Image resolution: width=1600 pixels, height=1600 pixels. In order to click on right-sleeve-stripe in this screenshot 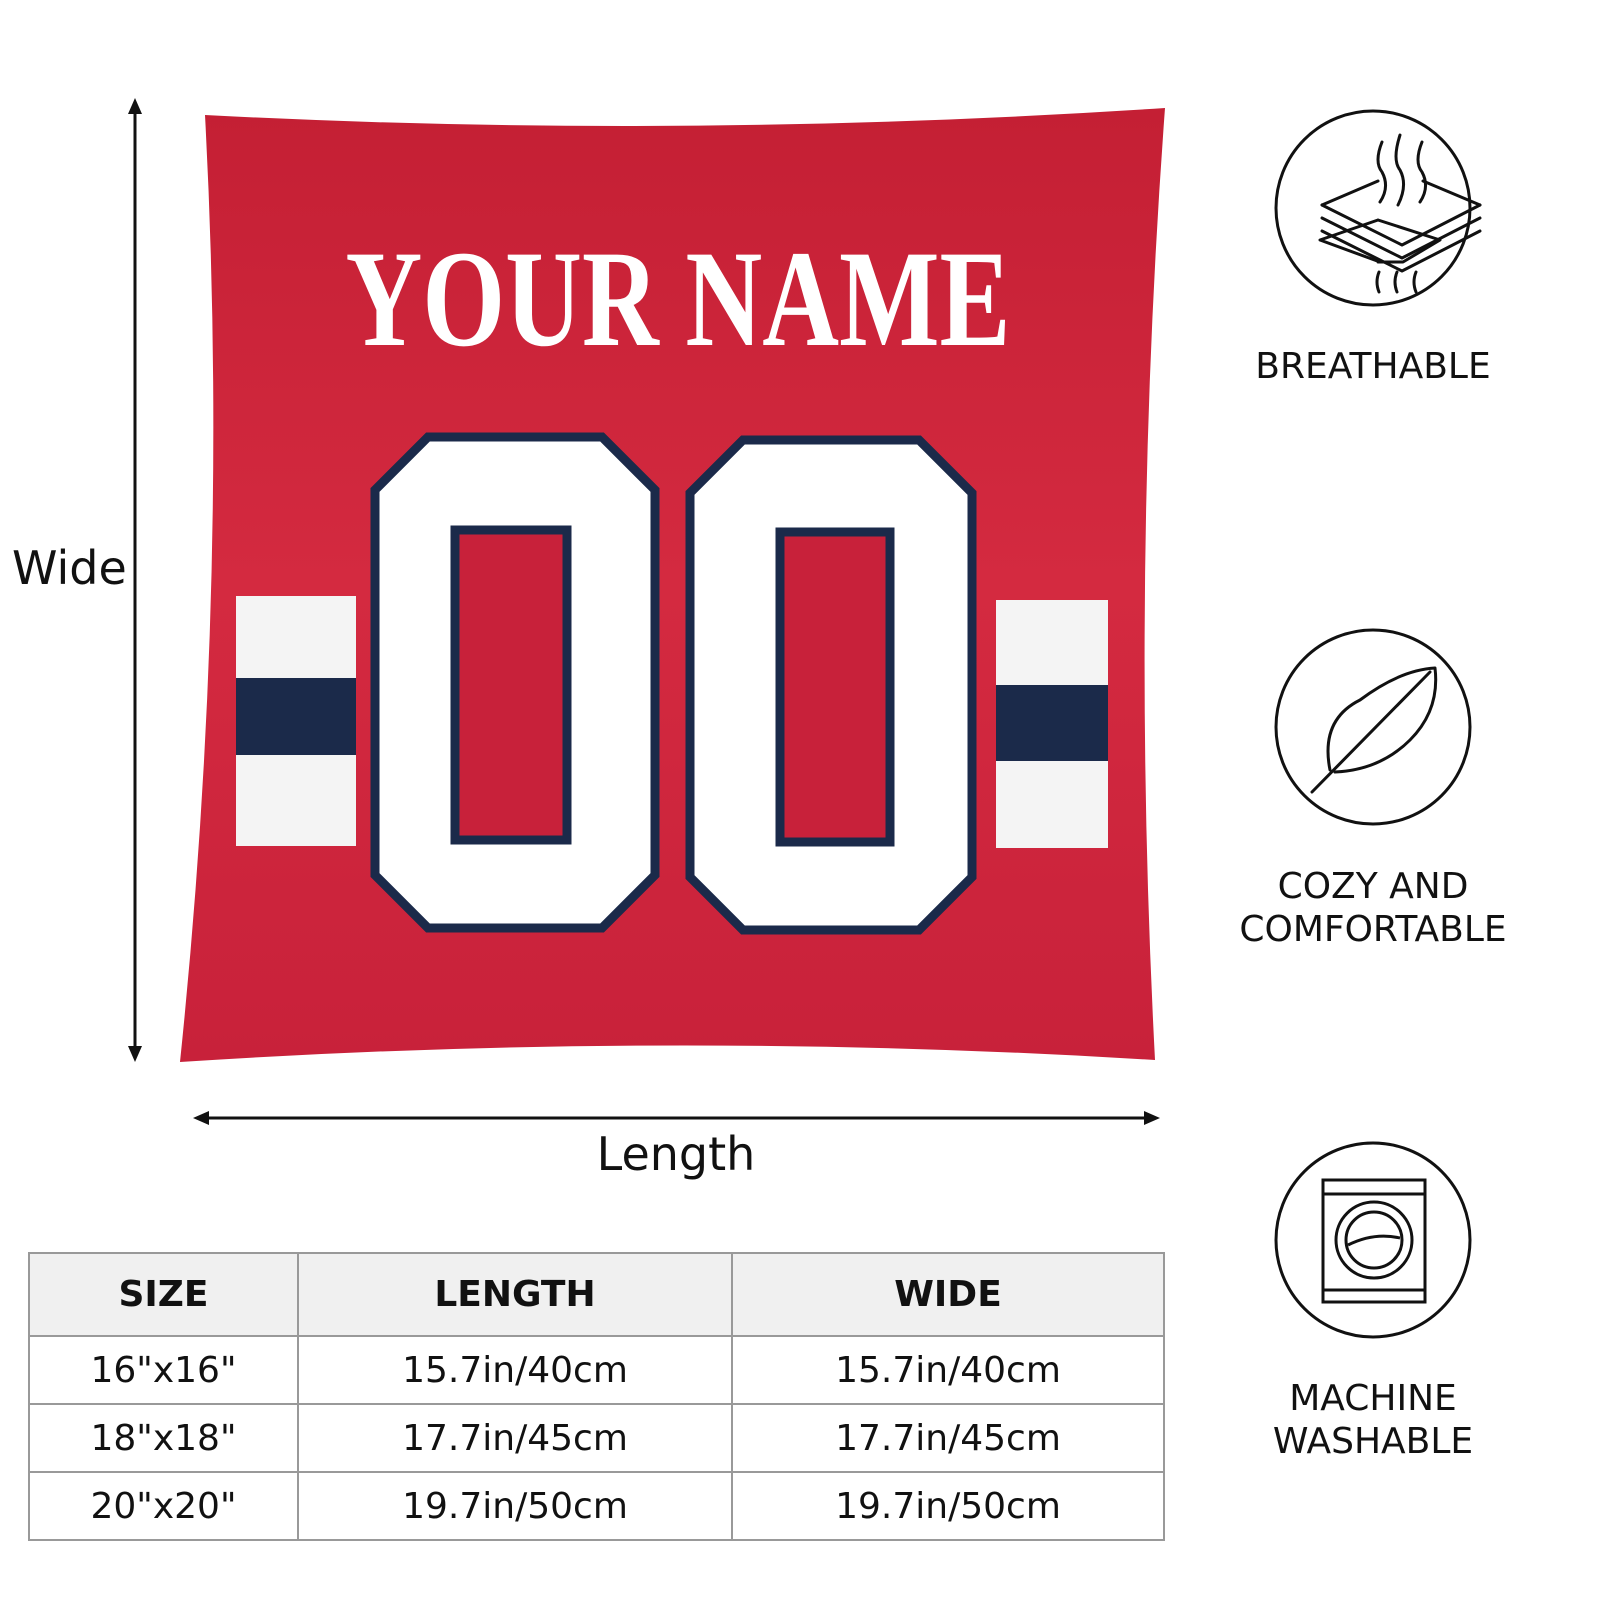, I will do `click(1052, 724)`.